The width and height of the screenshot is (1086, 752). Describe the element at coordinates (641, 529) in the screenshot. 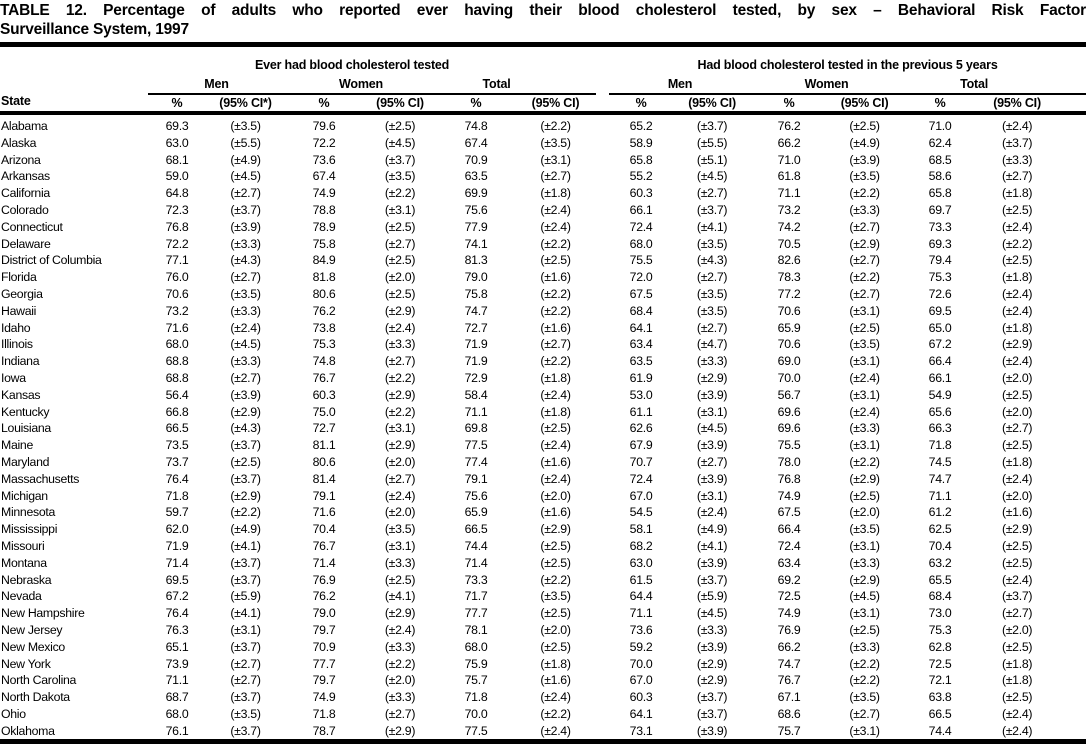

I see `value-cell: 58.1` at that location.